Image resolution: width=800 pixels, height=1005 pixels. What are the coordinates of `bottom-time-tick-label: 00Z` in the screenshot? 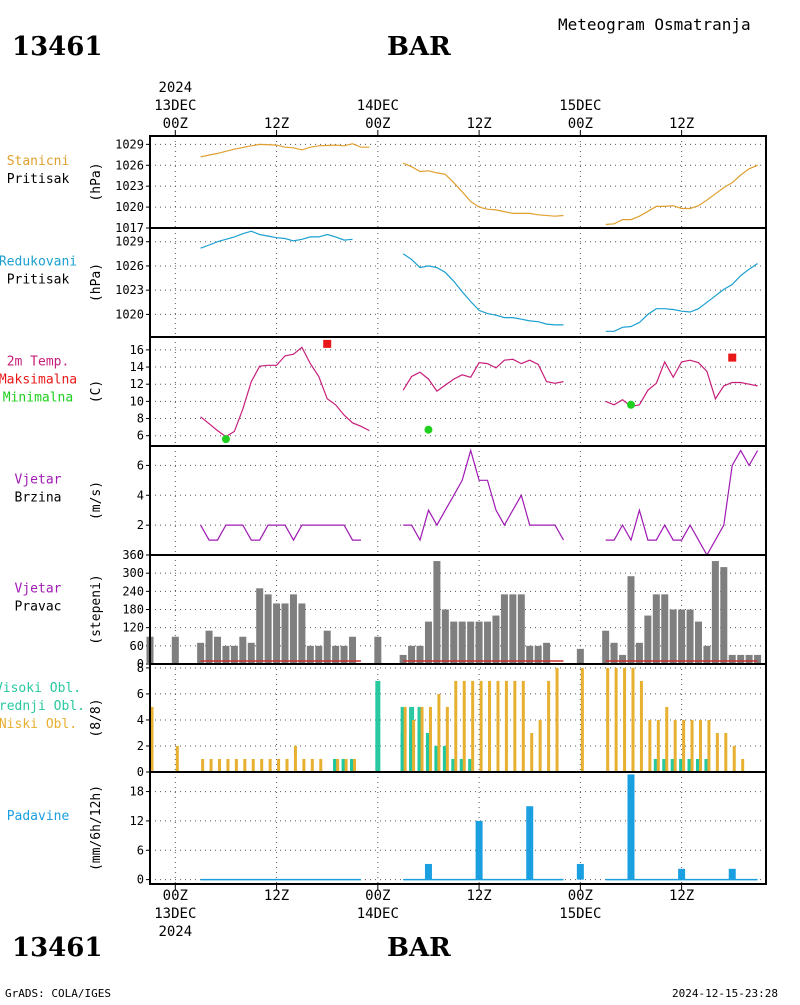 It's located at (580, 896).